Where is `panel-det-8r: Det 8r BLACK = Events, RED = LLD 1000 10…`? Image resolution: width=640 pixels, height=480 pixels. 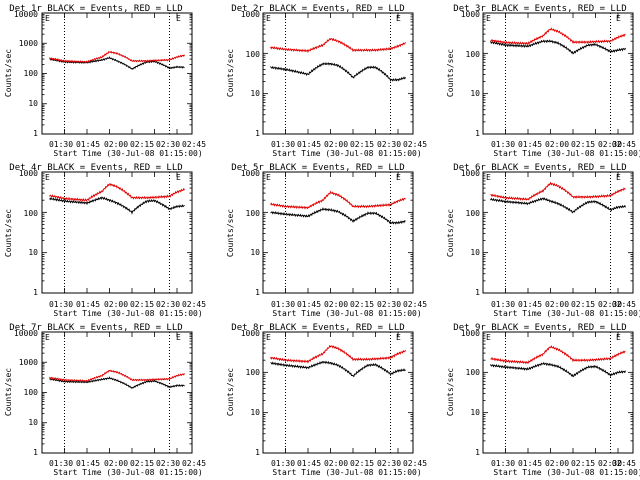 panel-det-8r: Det 8r BLACK = Events, RED = LLD 1000 10… is located at coordinates (326, 400).